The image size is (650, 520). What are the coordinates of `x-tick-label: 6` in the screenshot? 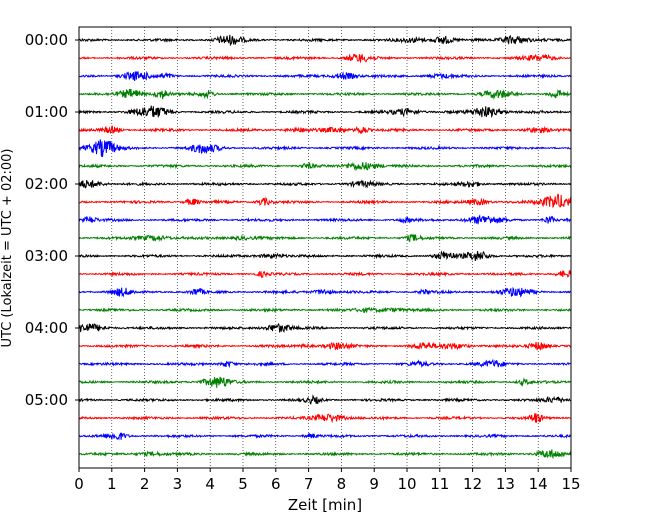 It's located at (276, 484).